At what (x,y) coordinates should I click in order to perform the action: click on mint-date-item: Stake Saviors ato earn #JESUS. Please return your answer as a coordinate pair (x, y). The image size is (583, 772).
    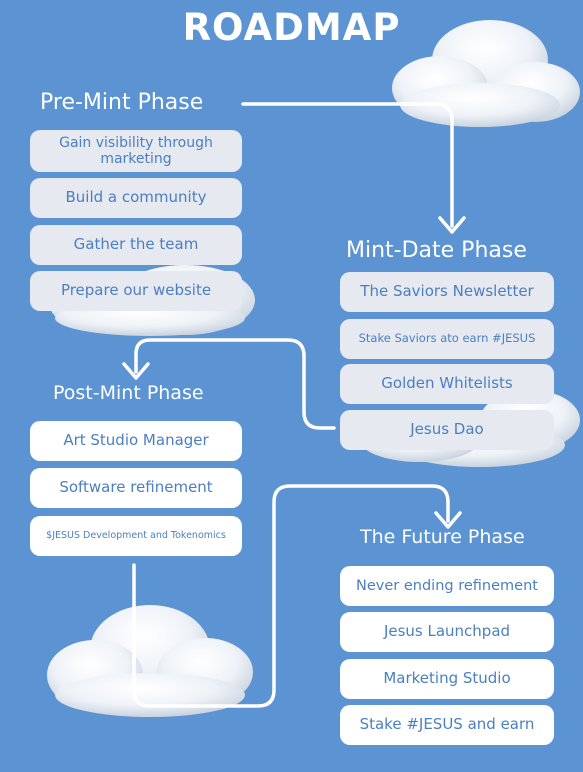
    Looking at the image, I should click on (447, 339).